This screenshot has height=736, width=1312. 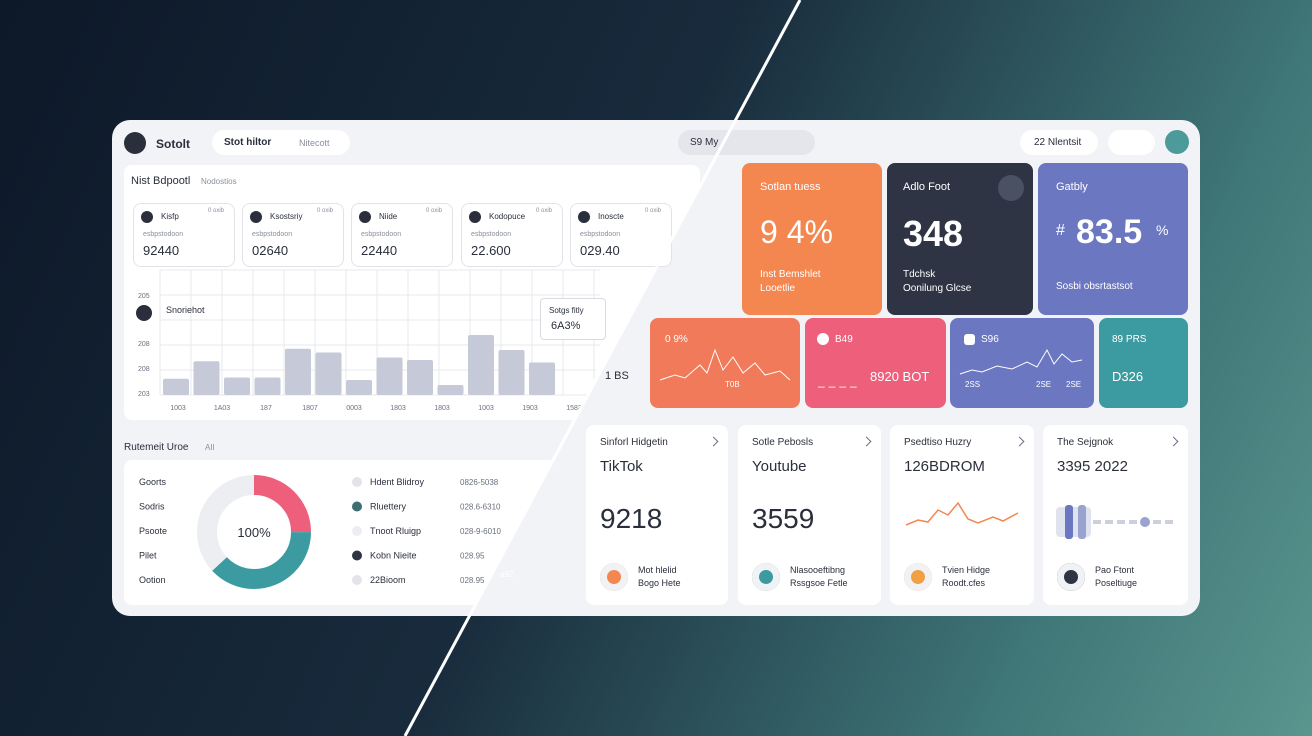 What do you see at coordinates (135, 143) in the screenshot?
I see `brand-icon` at bounding box center [135, 143].